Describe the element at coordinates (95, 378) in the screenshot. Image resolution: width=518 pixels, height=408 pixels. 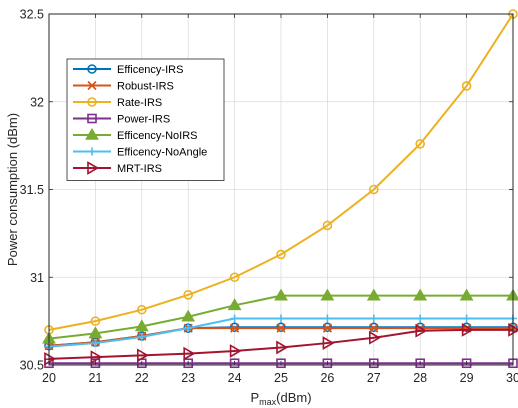
I see `x-tick-label: 21` at that location.